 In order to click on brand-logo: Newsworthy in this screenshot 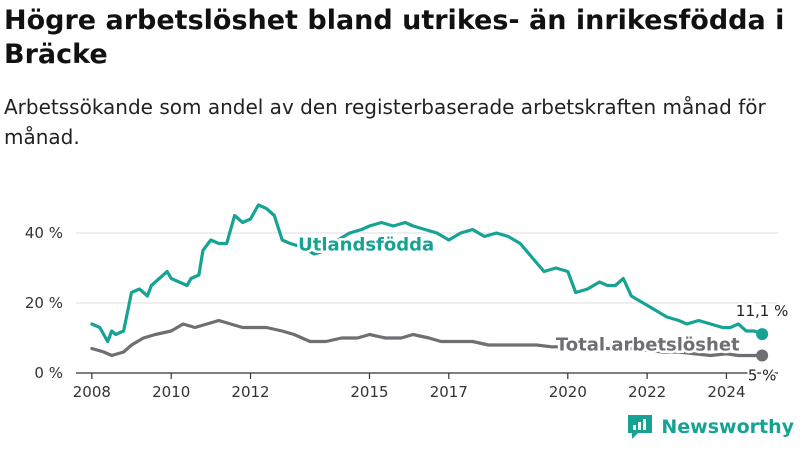, I will do `click(709, 427)`.